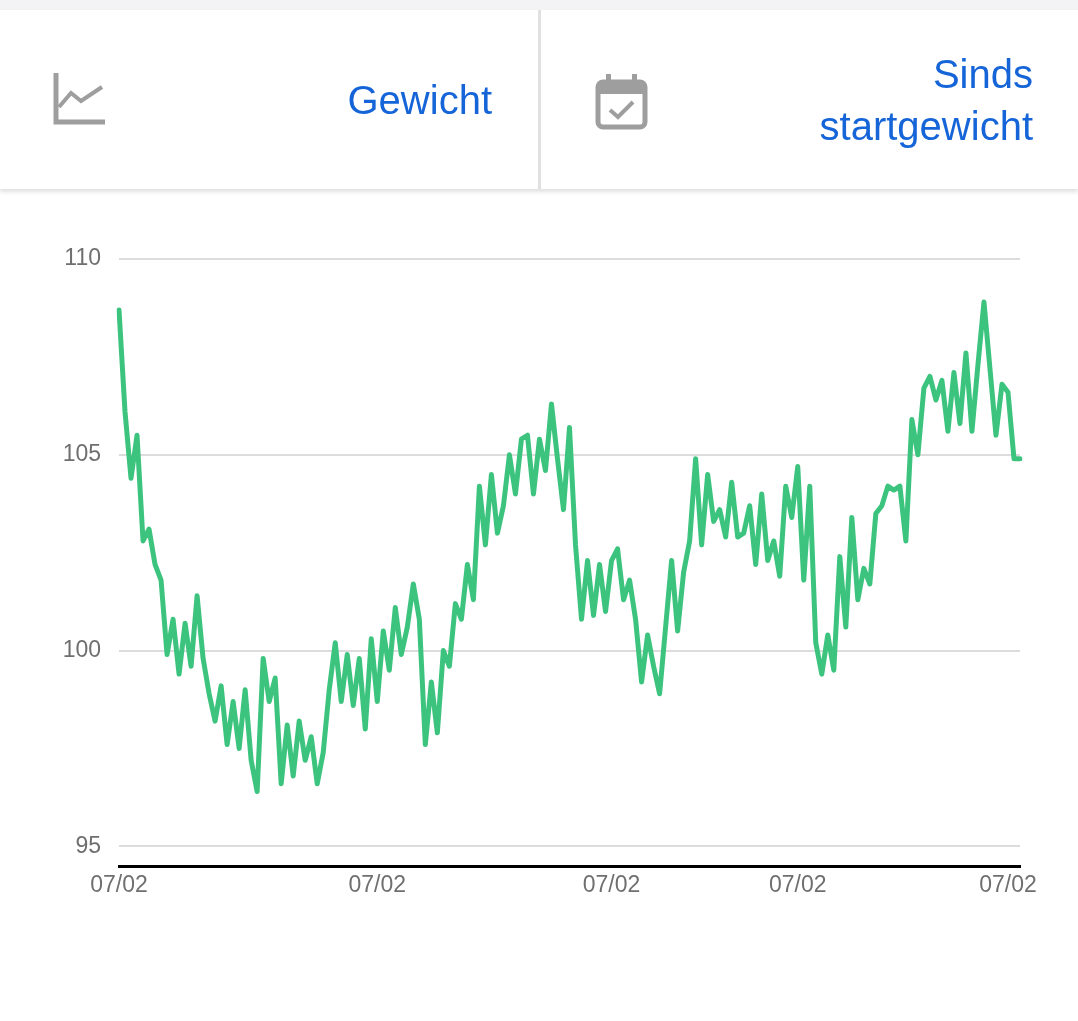 Image resolution: width=1078 pixels, height=1021 pixels. What do you see at coordinates (925, 100) in the screenshot?
I see `text: Sinds startgewicht` at bounding box center [925, 100].